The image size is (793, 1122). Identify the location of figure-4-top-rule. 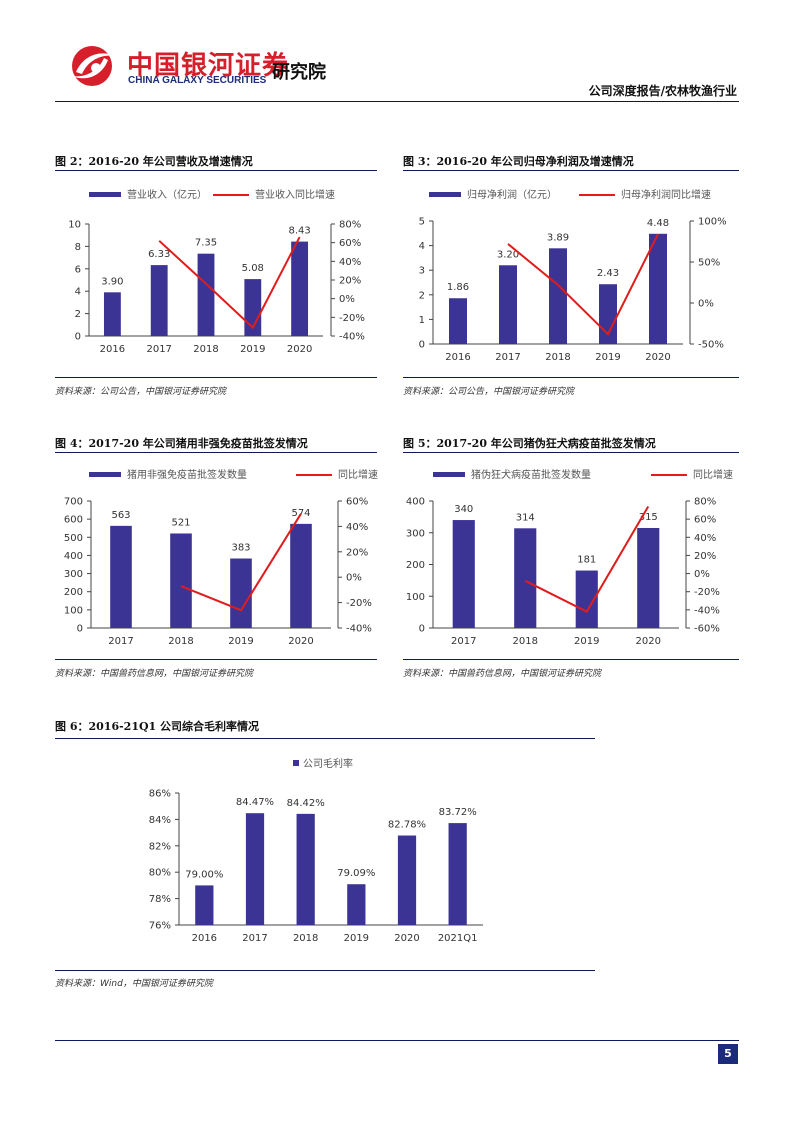
(216, 452).